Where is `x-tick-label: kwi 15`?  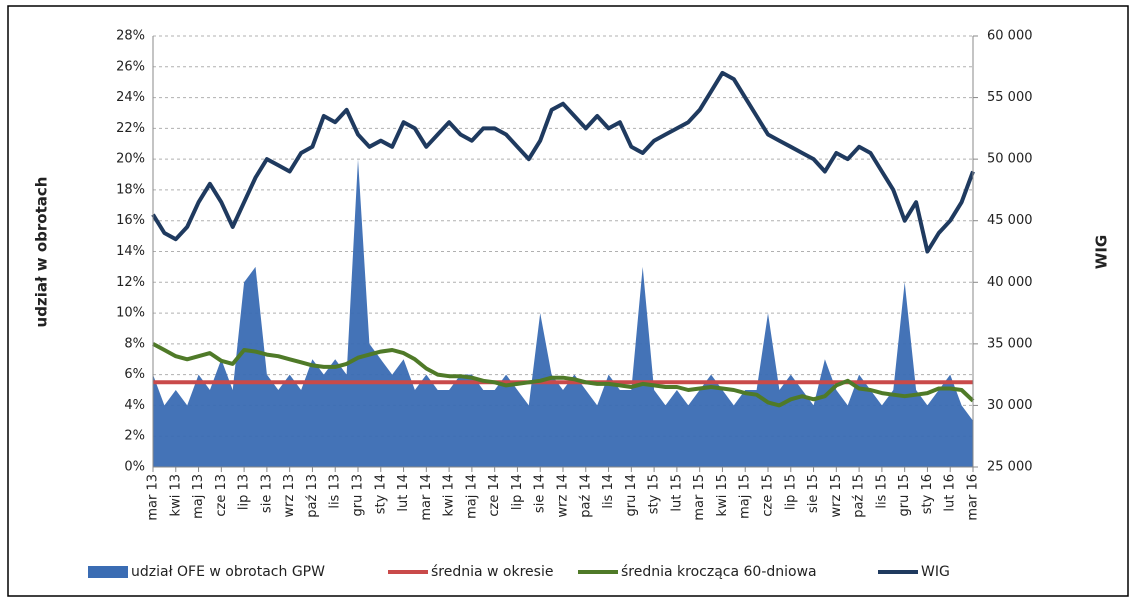
x-tick-label: kwi 15 is located at coordinates (722, 495).